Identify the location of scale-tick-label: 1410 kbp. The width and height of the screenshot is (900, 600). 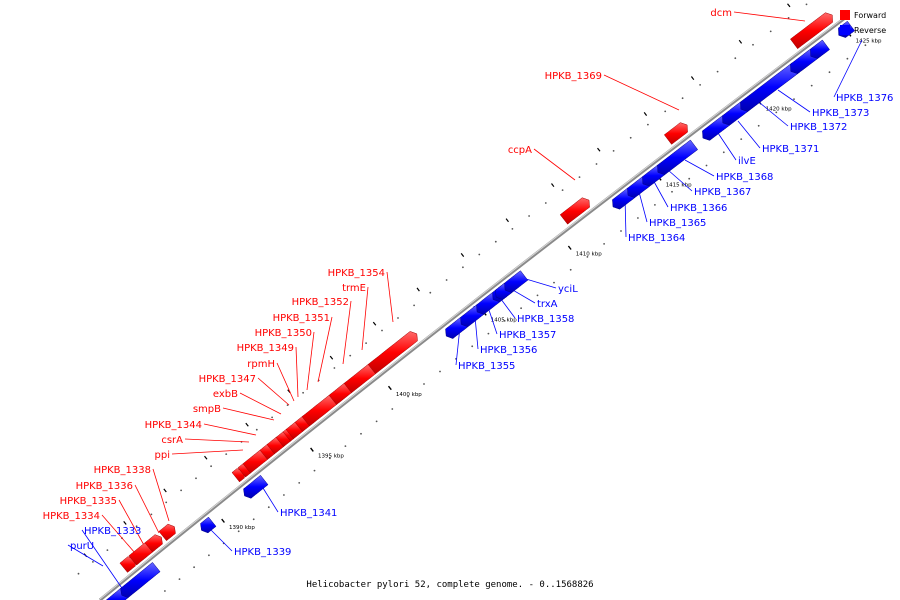
(589, 255).